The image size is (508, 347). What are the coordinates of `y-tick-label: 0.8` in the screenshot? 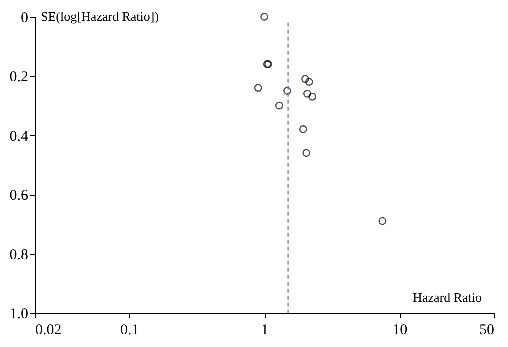 It's located at (19, 255).